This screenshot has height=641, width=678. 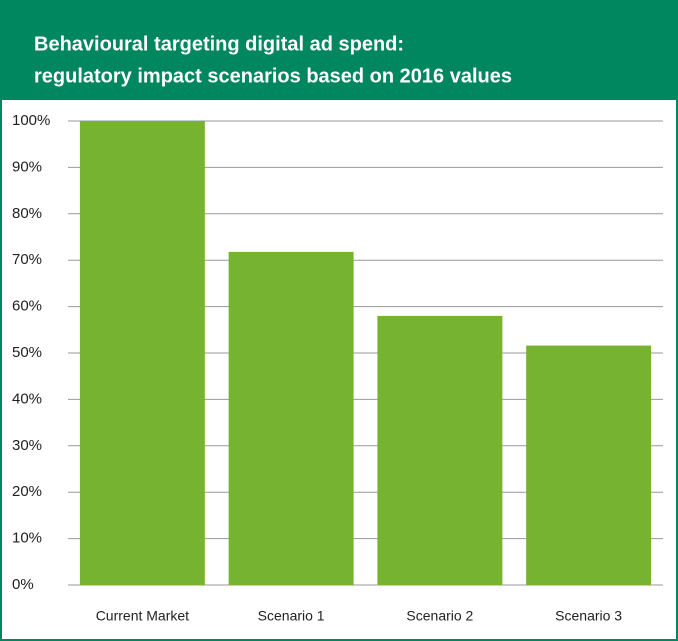 What do you see at coordinates (27, 398) in the screenshot?
I see `y-tick-label: 40%` at bounding box center [27, 398].